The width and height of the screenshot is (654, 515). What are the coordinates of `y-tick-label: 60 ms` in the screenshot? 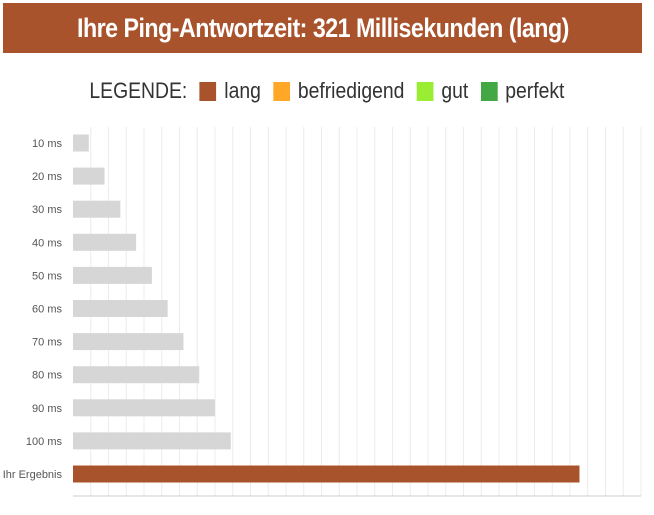 It's located at (47, 310).